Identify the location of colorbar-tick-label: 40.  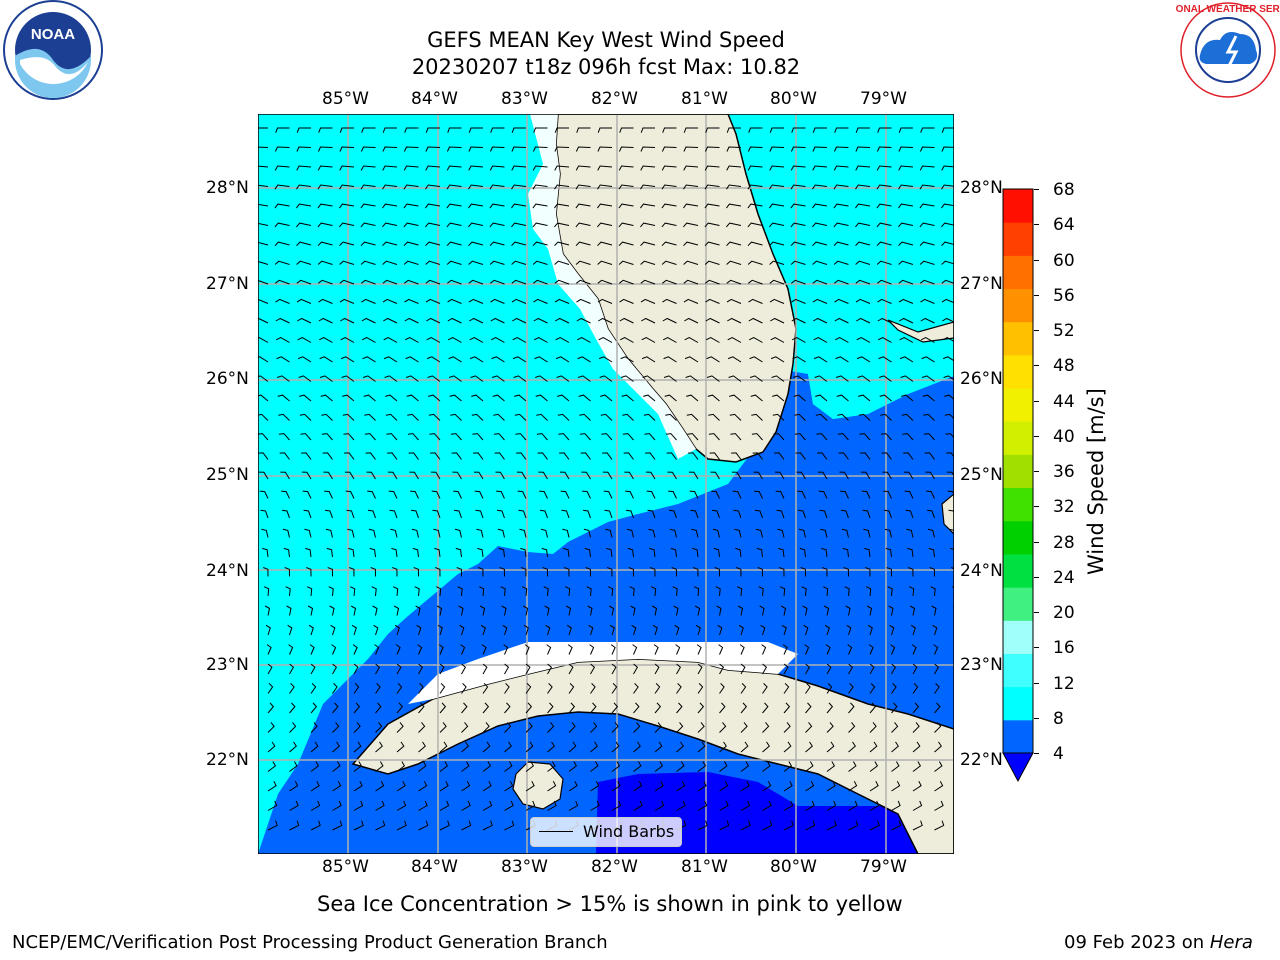
(1064, 436).